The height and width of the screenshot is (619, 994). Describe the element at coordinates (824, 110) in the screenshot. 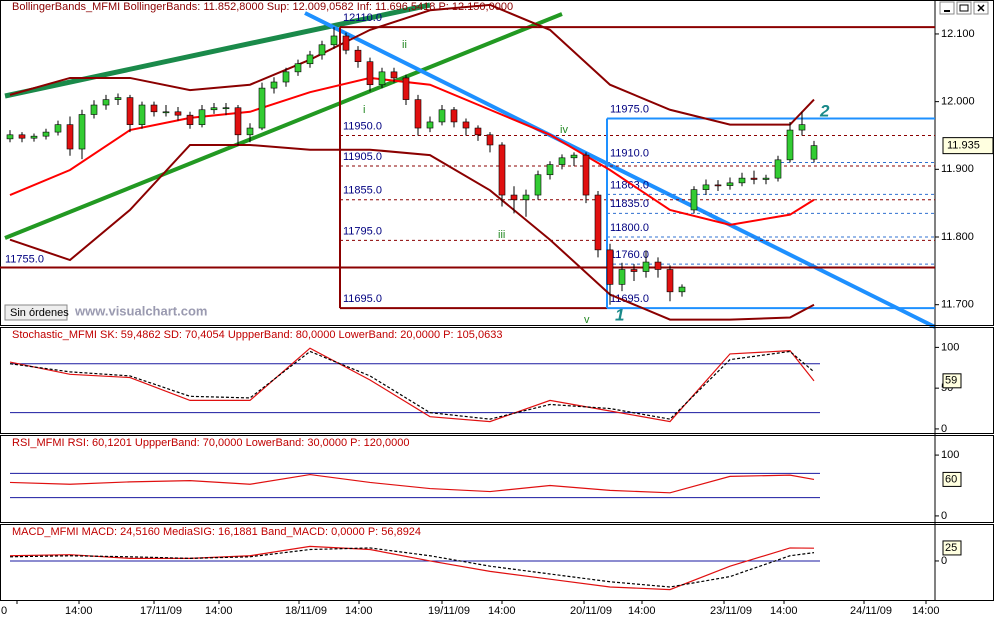

I see `wave-label: 2` at that location.